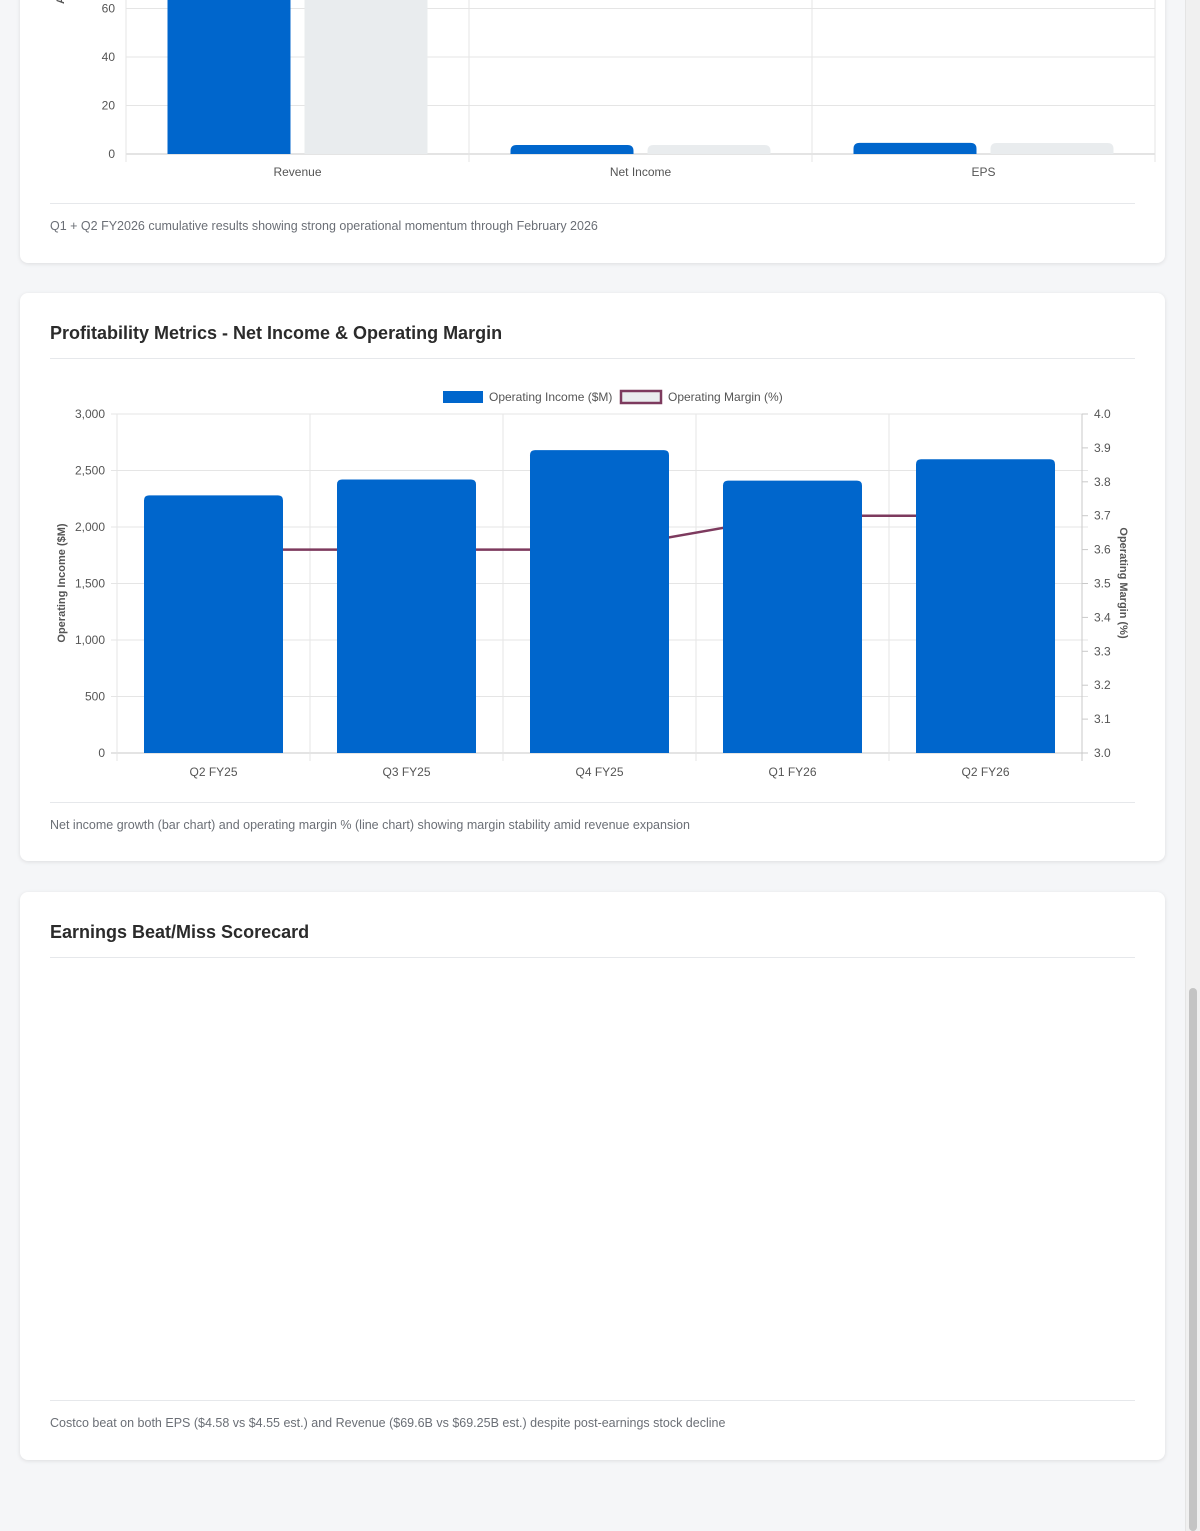 This screenshot has width=1200, height=1531. I want to click on y-tick-label: 60, so click(109, 9).